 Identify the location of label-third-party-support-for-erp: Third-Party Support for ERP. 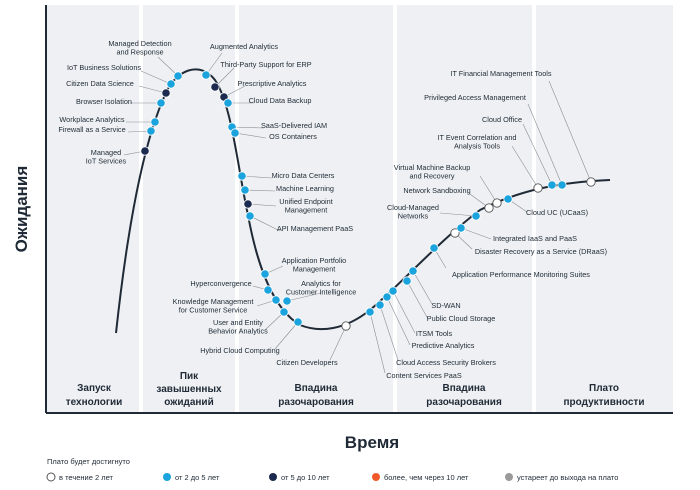
(265, 64).